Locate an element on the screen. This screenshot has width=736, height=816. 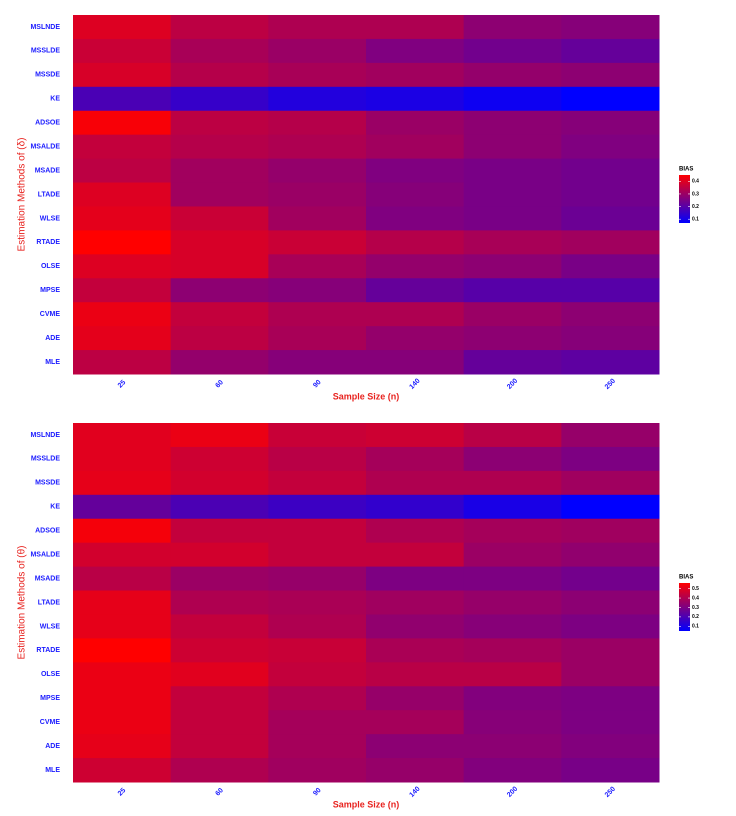
row-label: MLE is located at coordinates (52, 362).